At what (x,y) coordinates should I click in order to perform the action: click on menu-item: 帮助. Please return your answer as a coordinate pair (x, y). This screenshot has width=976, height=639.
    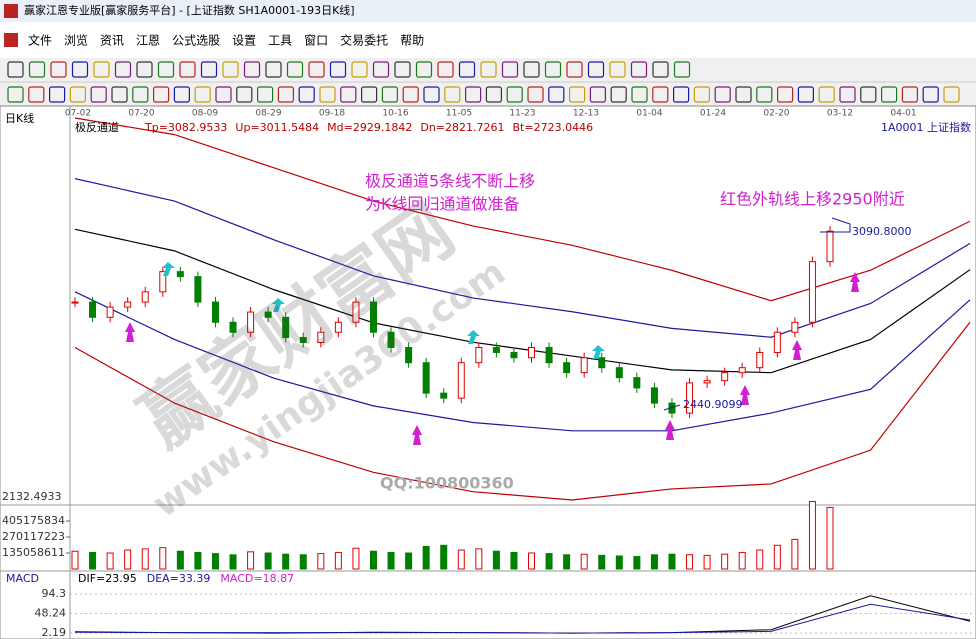
    Looking at the image, I should click on (412, 41).